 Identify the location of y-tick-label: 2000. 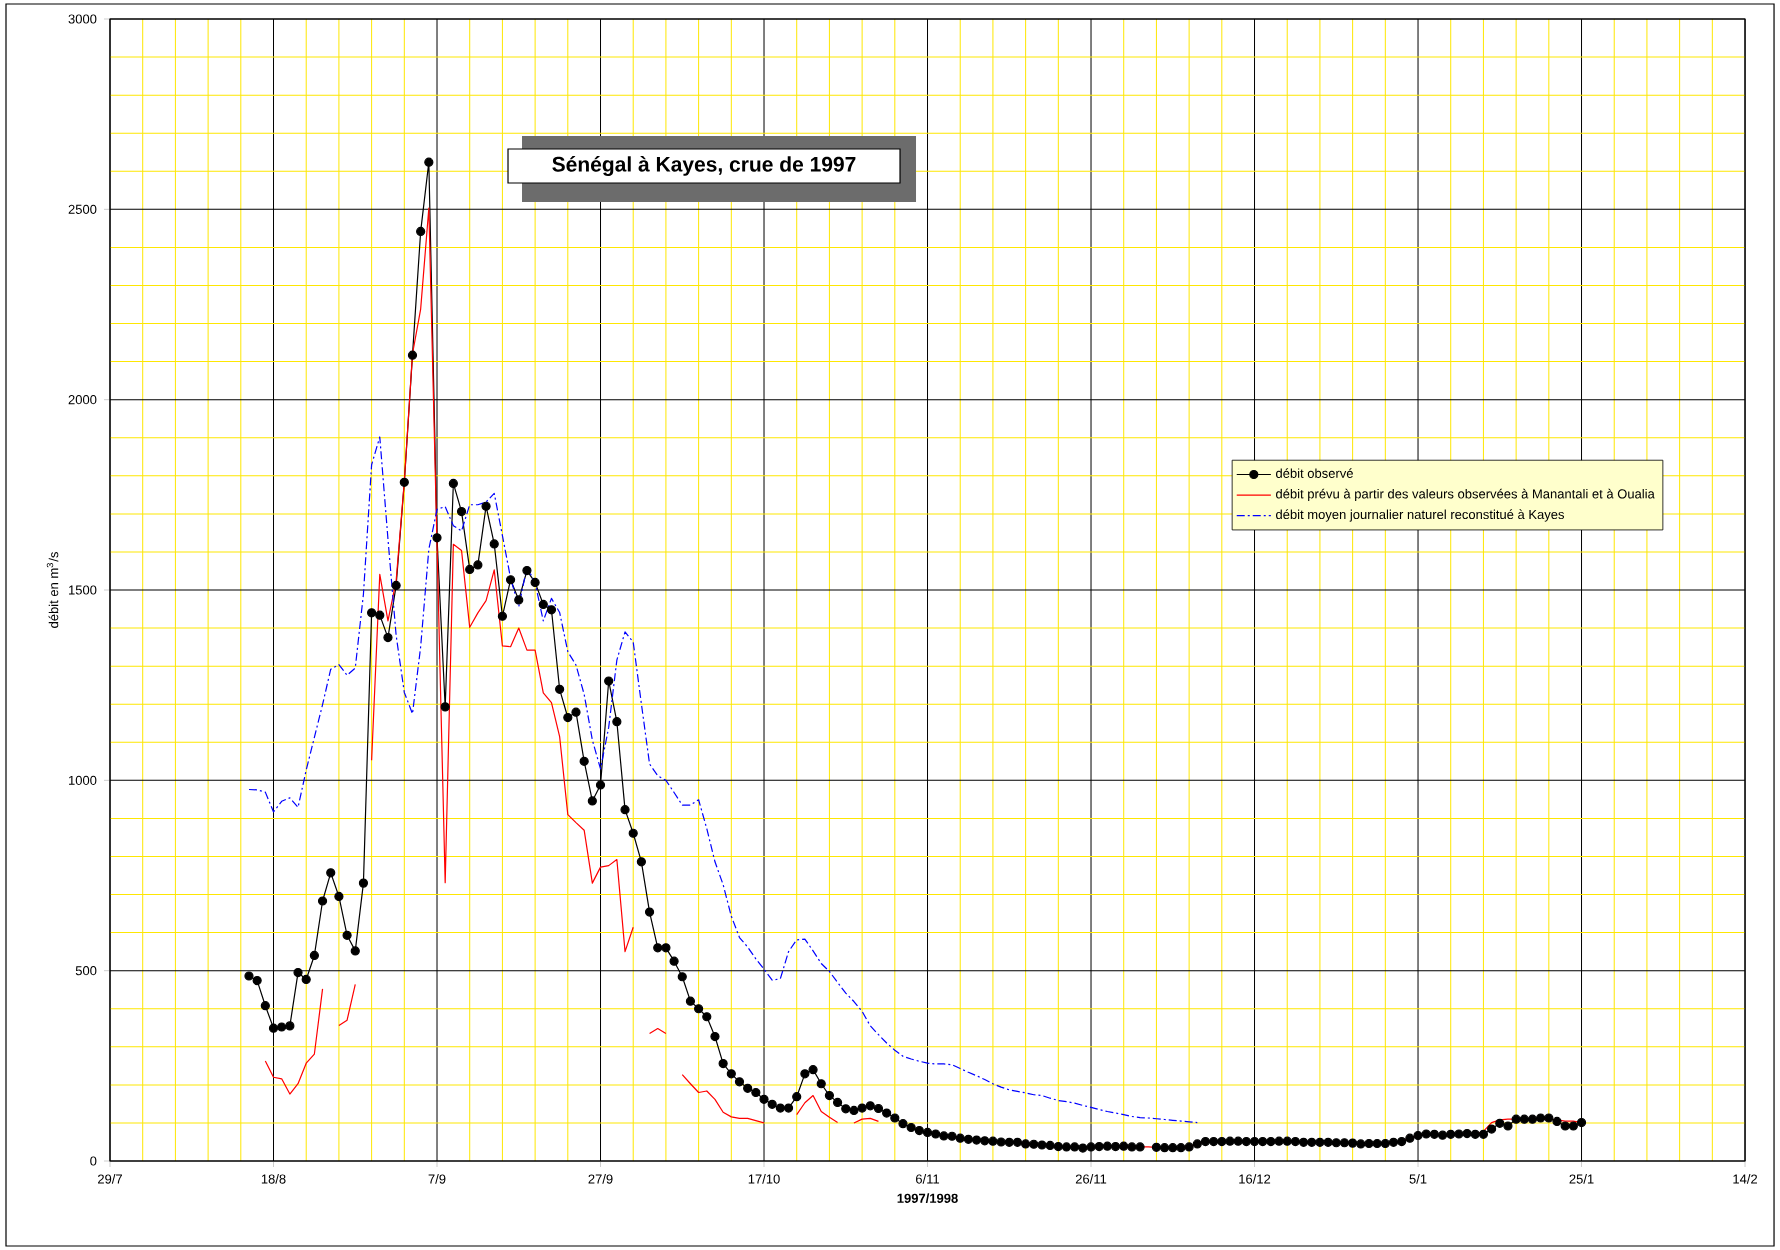
(82, 400).